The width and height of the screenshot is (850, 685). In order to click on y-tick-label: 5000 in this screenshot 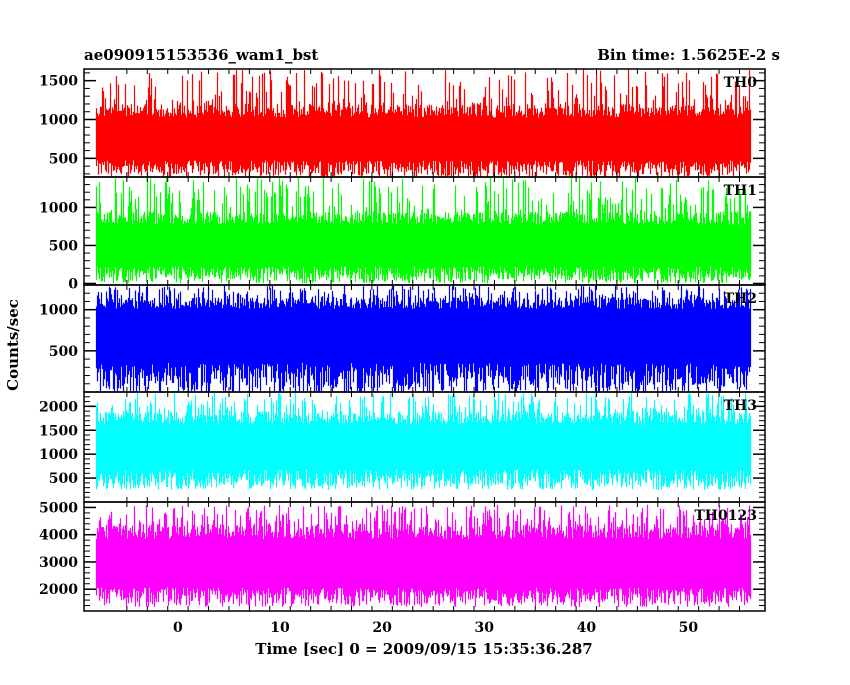, I will do `click(58, 508)`.